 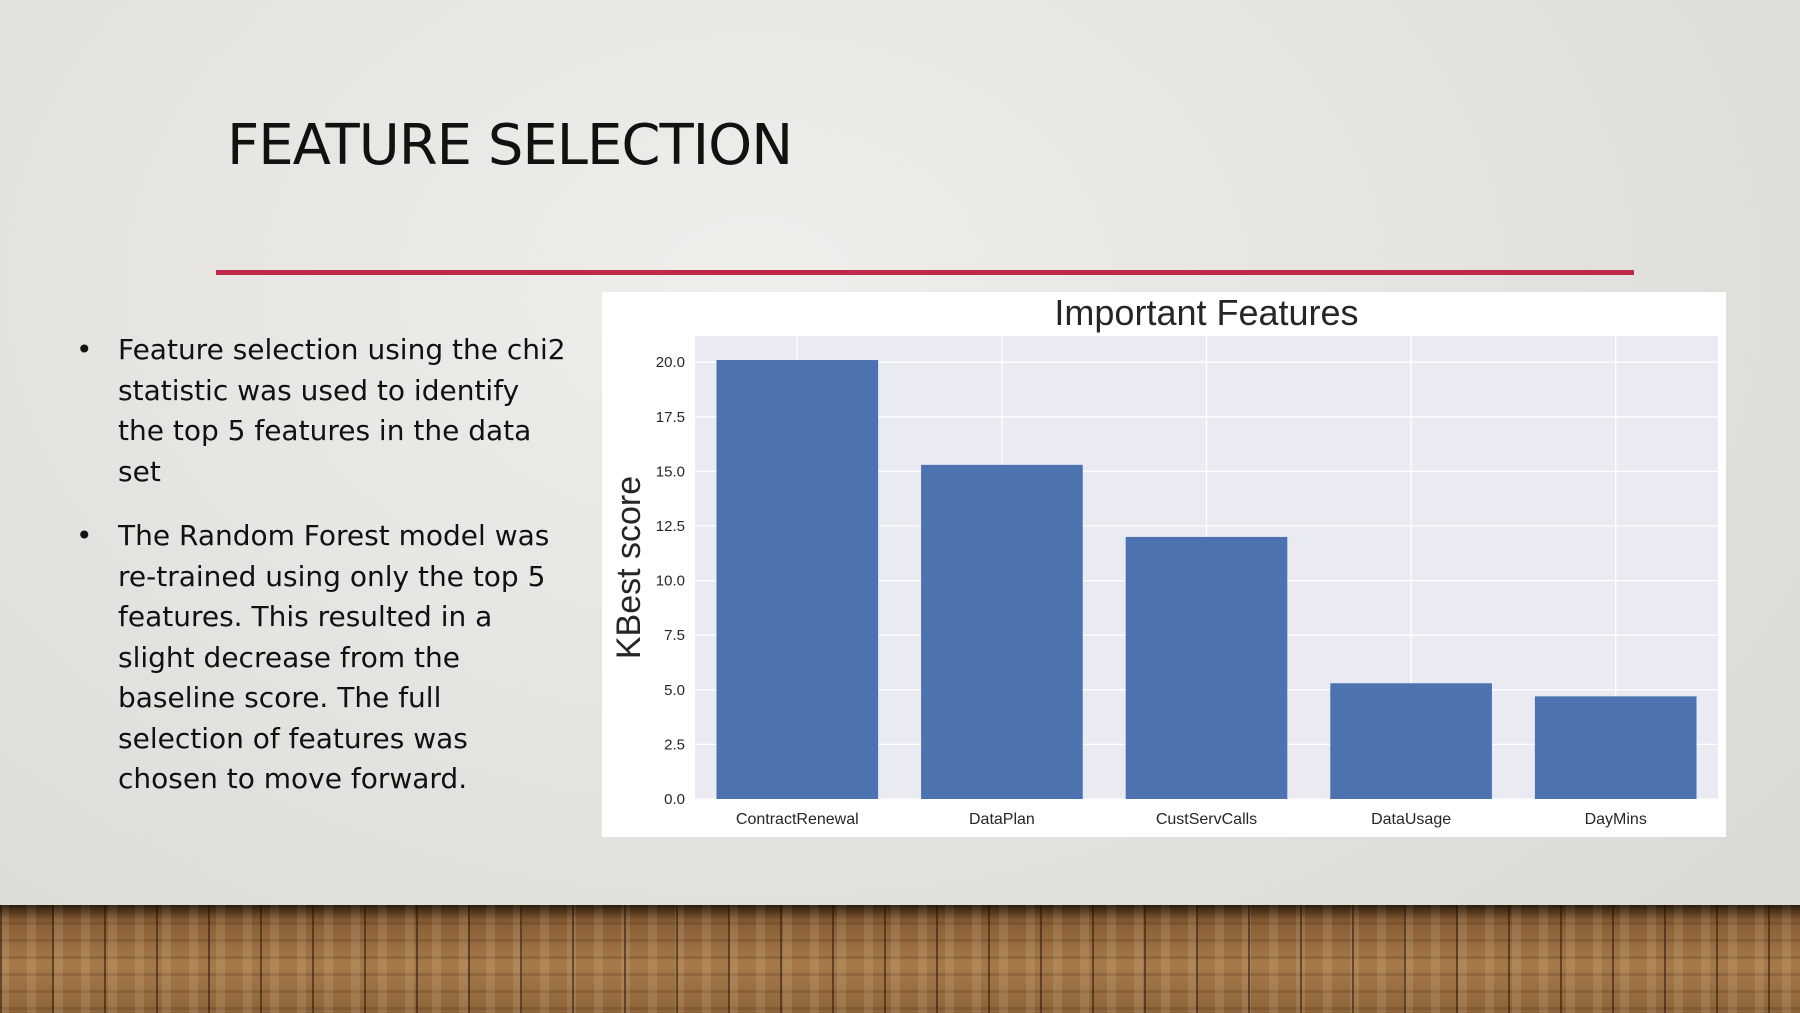 I want to click on y-tick-labels: 0.0 2.5 5.0 7.5 10.0 12.5 15.0 17.5 20.0, so click(x=670, y=581).